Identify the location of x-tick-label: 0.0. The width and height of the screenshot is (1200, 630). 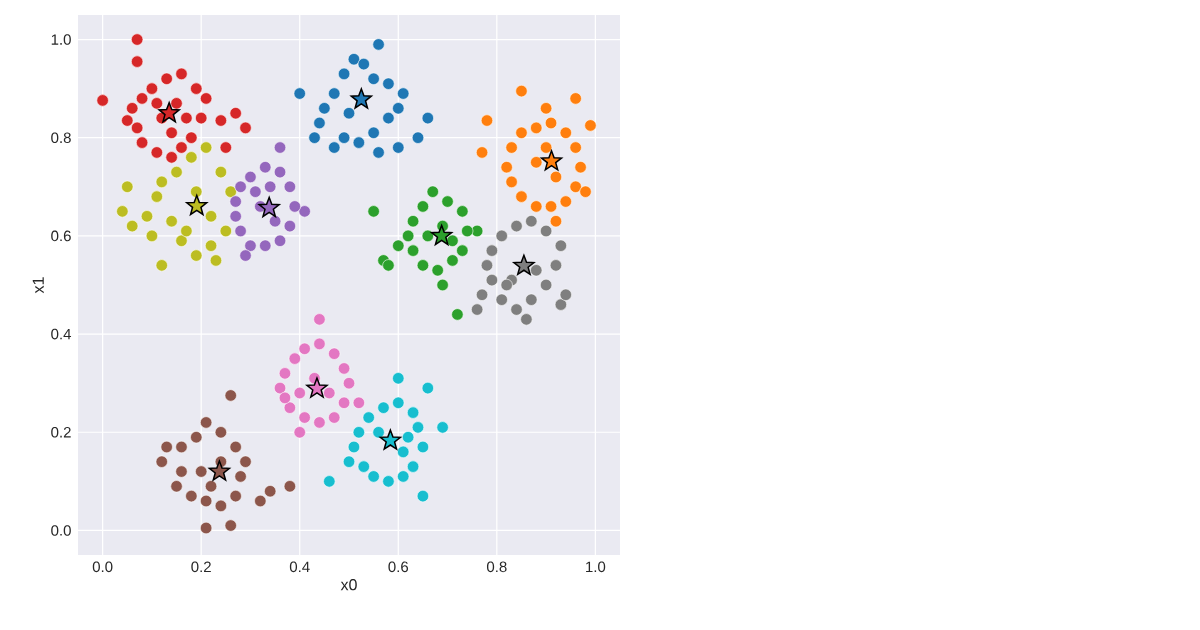
(102, 567).